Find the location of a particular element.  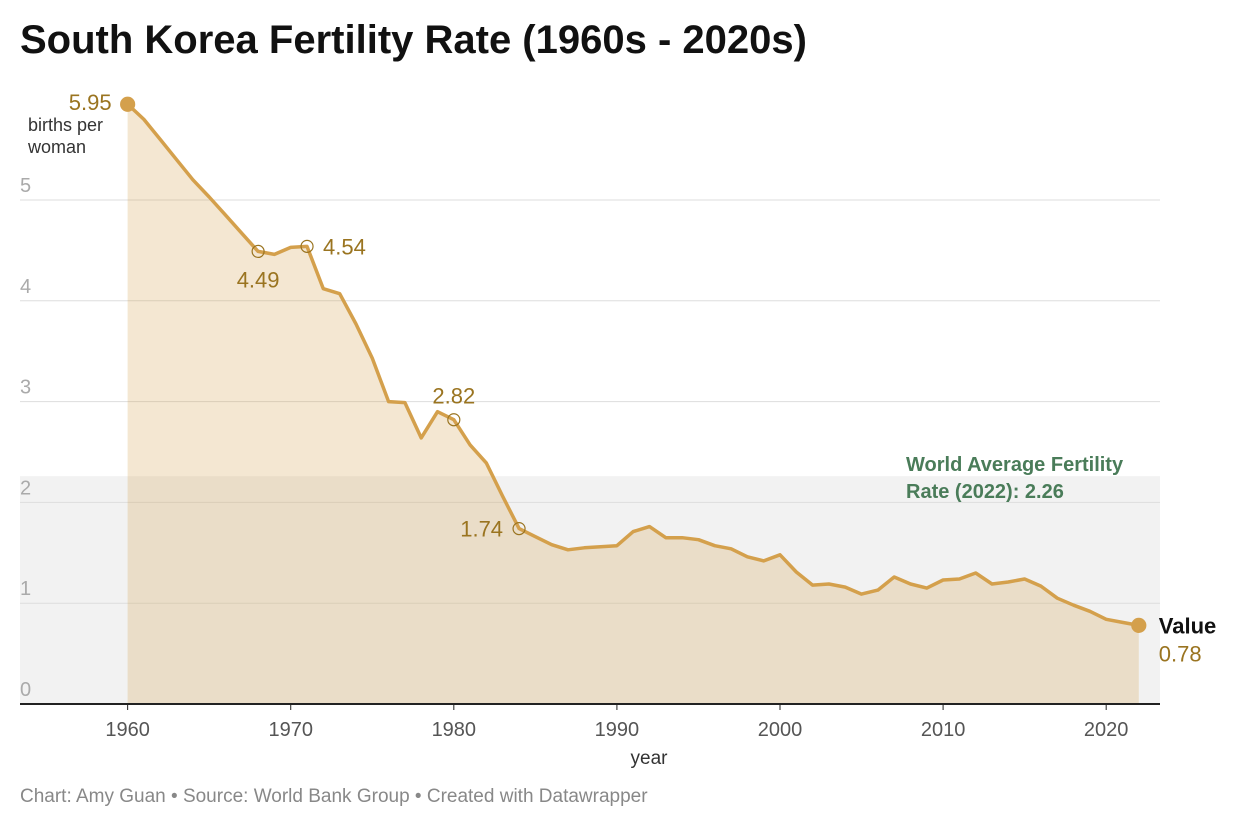

y-tick-label: 4 is located at coordinates (25, 287).